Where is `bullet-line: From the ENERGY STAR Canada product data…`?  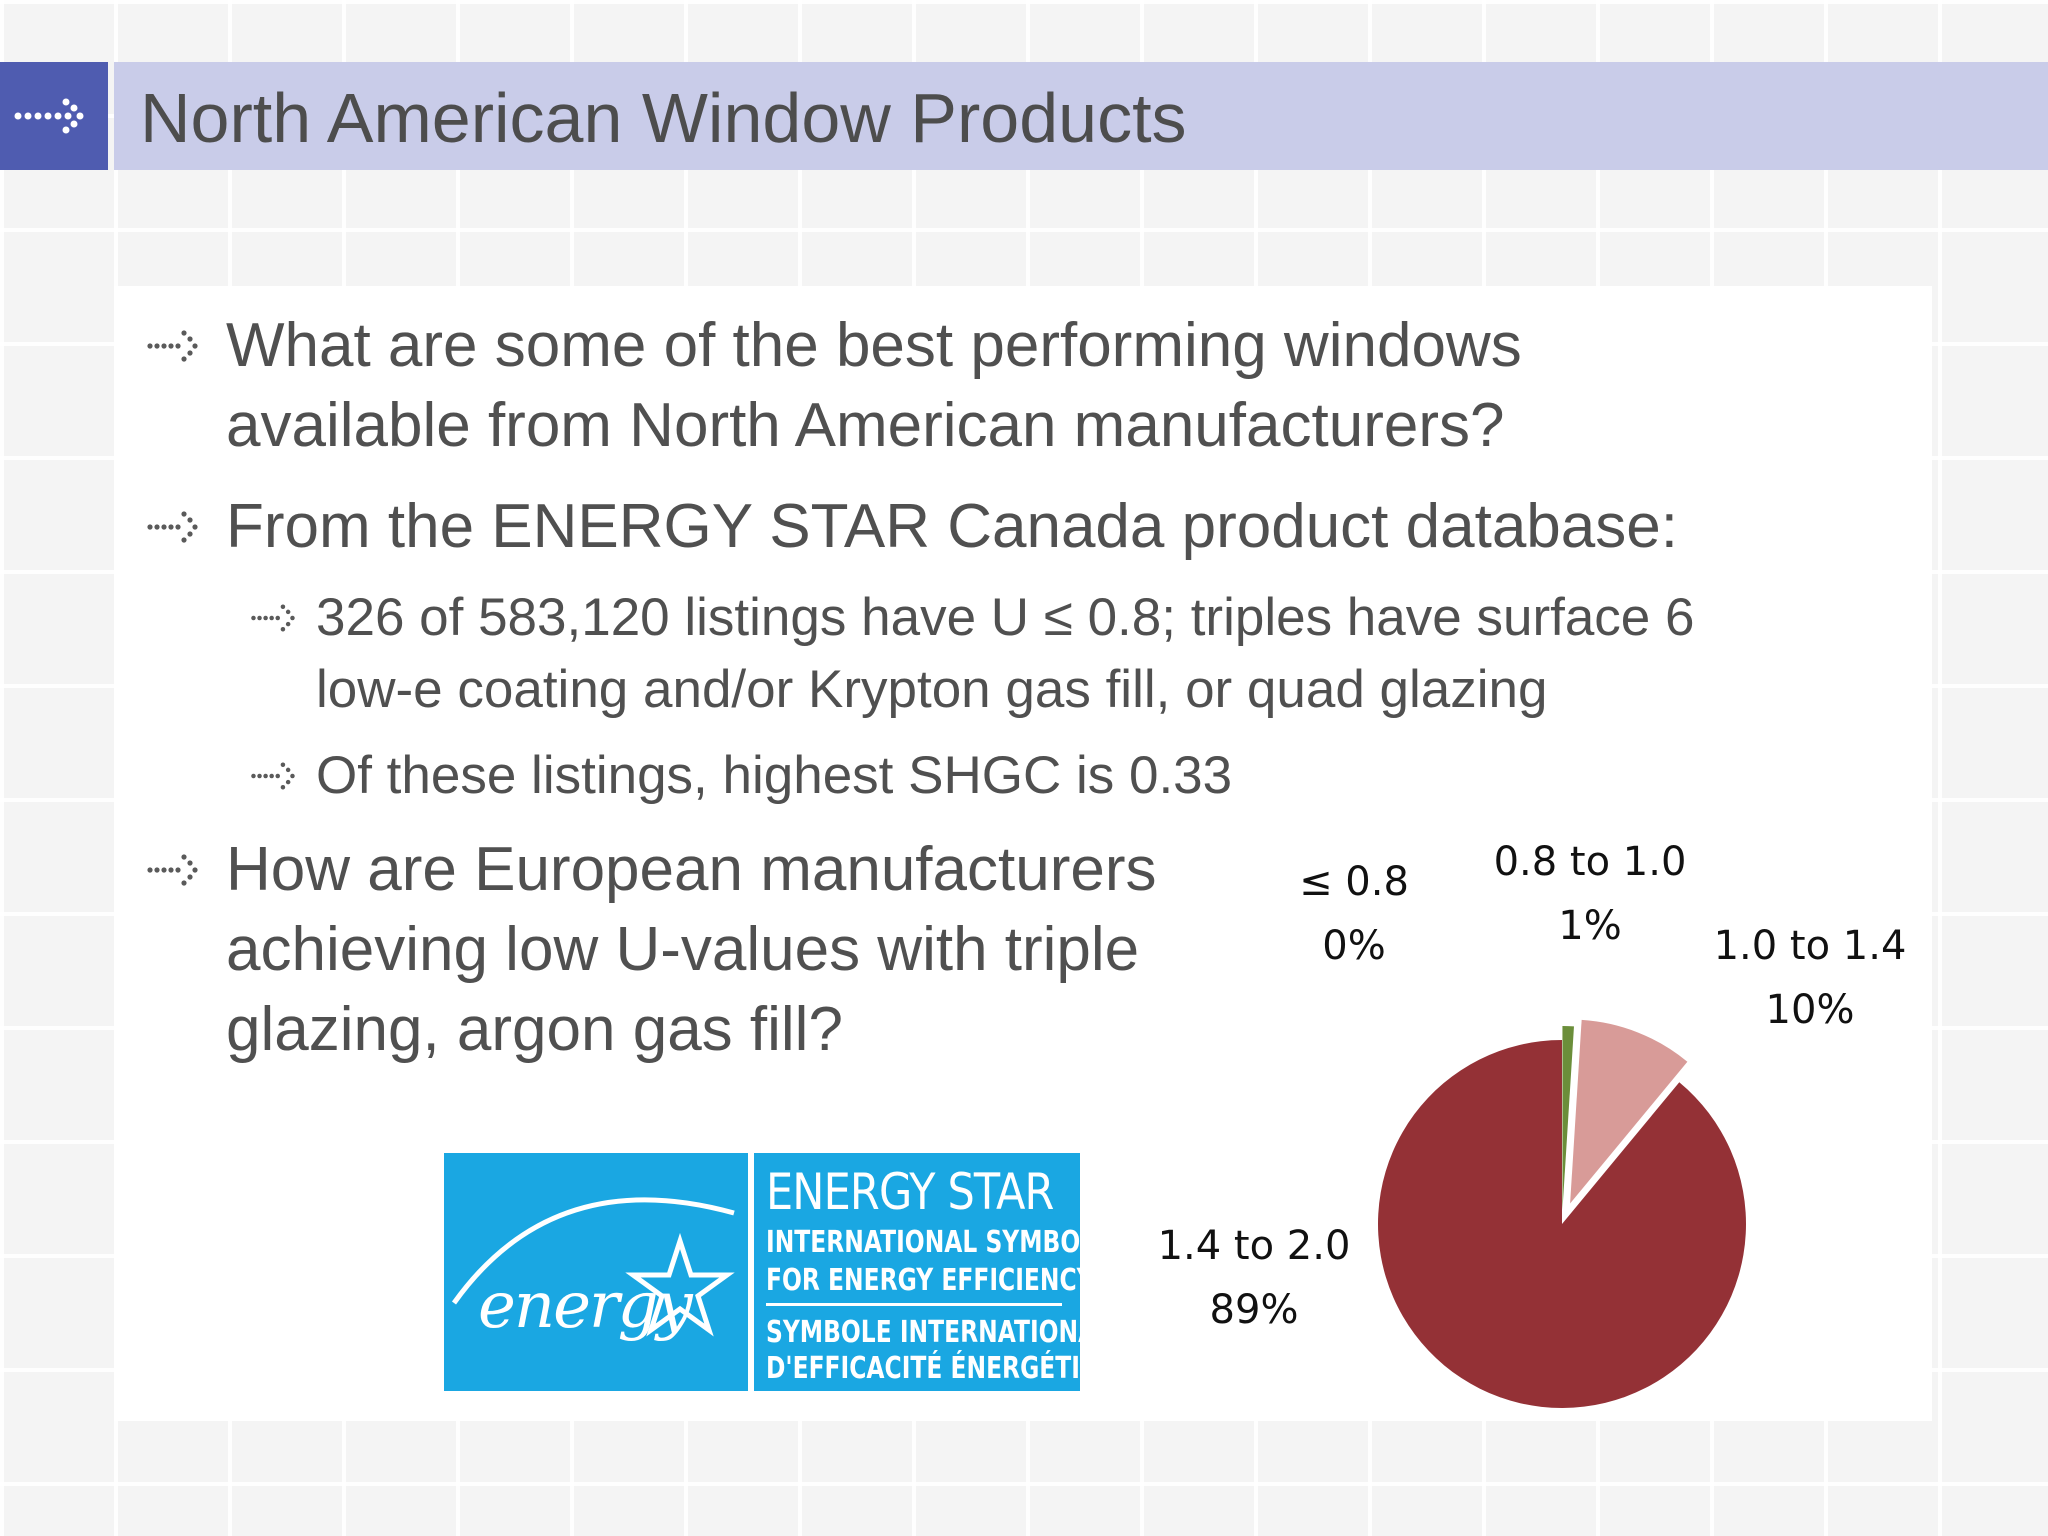 bullet-line: From the ENERGY STAR Canada product data… is located at coordinates (952, 526).